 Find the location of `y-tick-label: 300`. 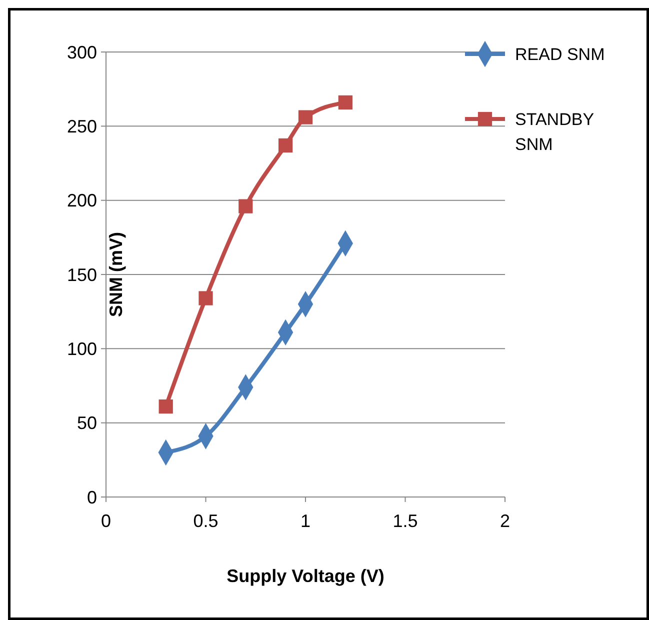

y-tick-label: 300 is located at coordinates (81, 52).